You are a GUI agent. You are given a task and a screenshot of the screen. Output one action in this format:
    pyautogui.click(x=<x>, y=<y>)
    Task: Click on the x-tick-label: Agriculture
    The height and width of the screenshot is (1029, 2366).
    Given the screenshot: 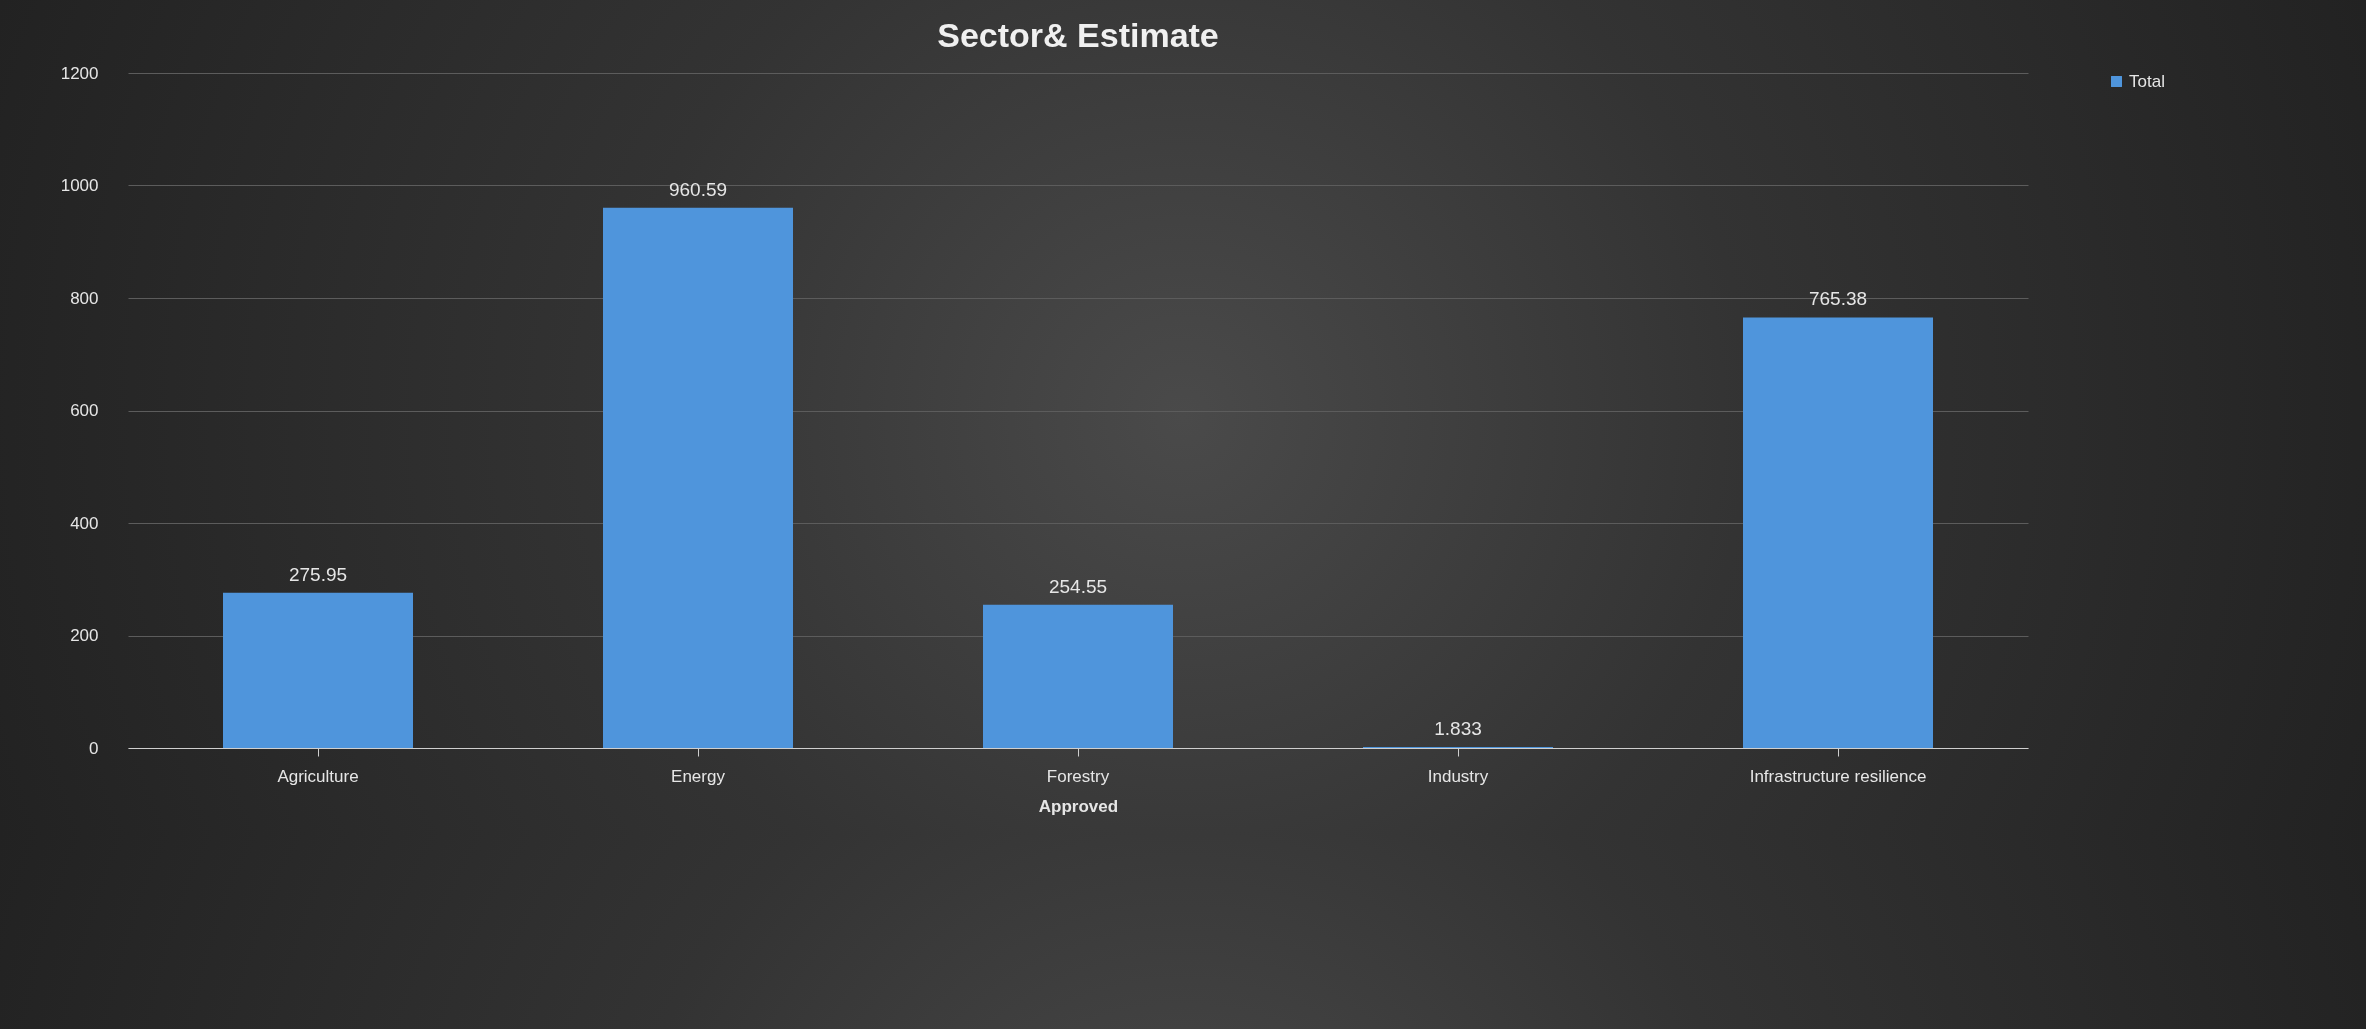 What is the action you would take?
    pyautogui.click(x=318, y=776)
    